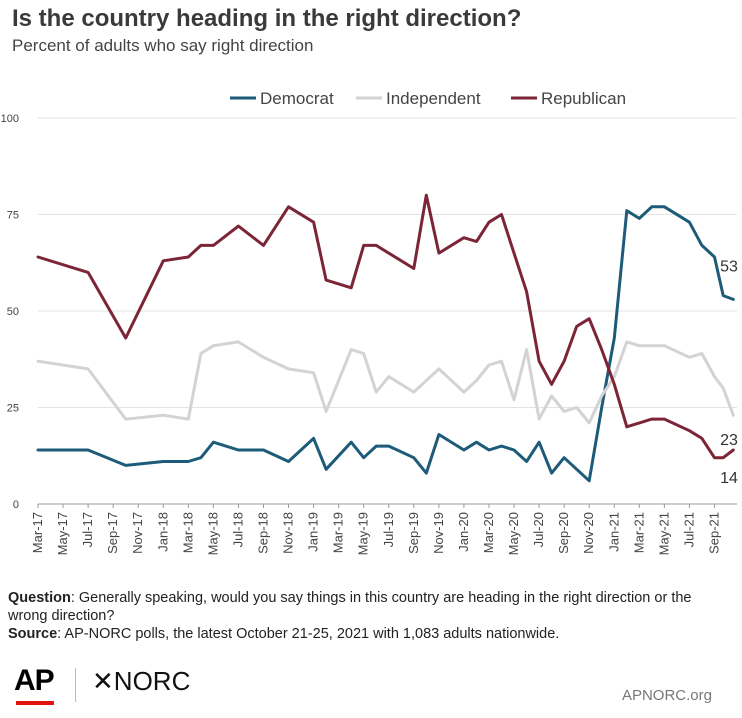 This screenshot has width=742, height=718. I want to click on x-tick-label: Mar-19, so click(338, 532).